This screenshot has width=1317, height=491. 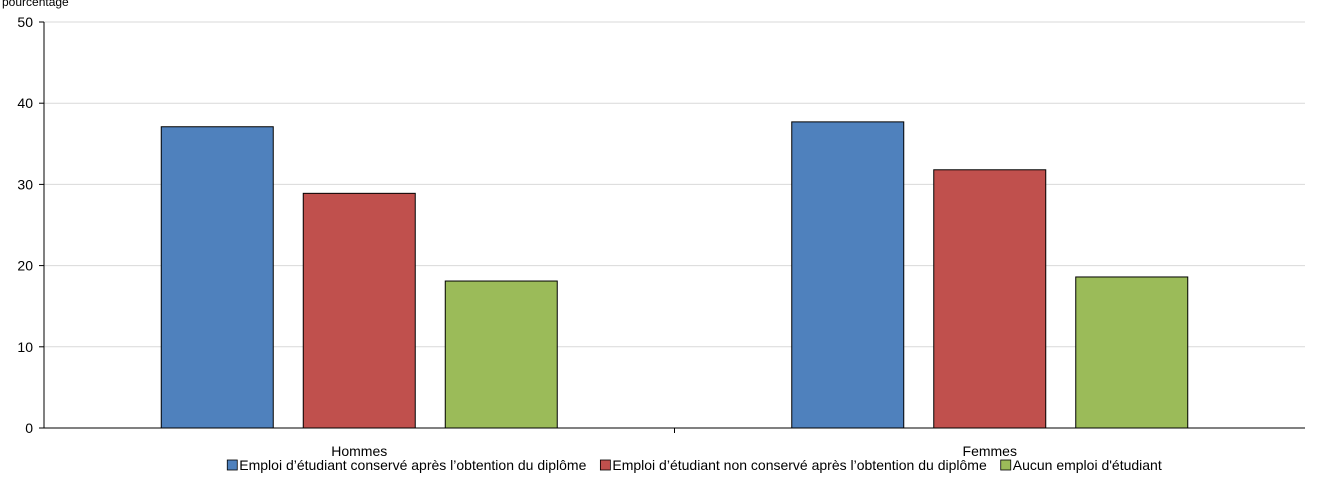 What do you see at coordinates (359, 451) in the screenshot?
I see `x-category-label: Hommes` at bounding box center [359, 451].